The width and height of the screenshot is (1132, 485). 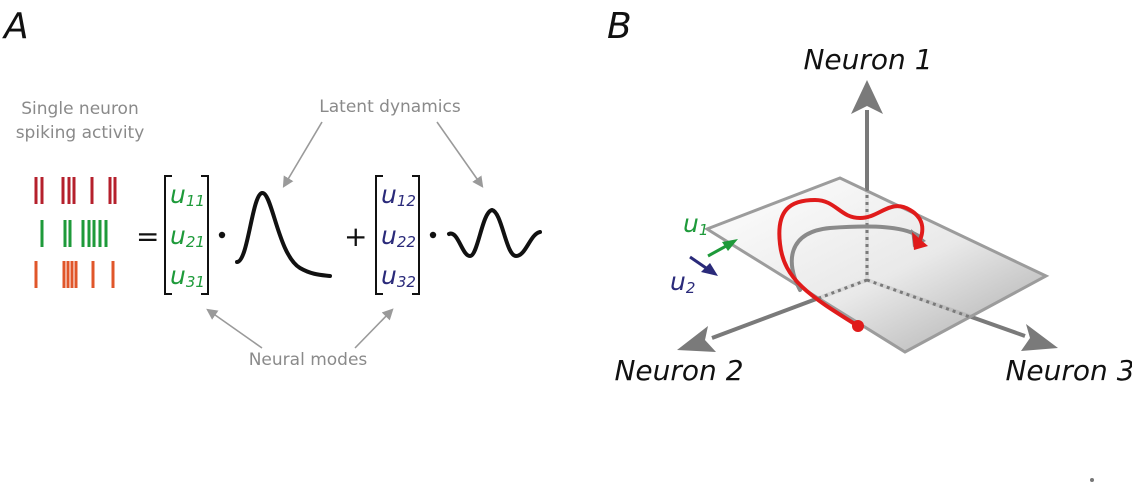 I want to click on neural-modes-label: Neural modes, so click(x=308, y=360).